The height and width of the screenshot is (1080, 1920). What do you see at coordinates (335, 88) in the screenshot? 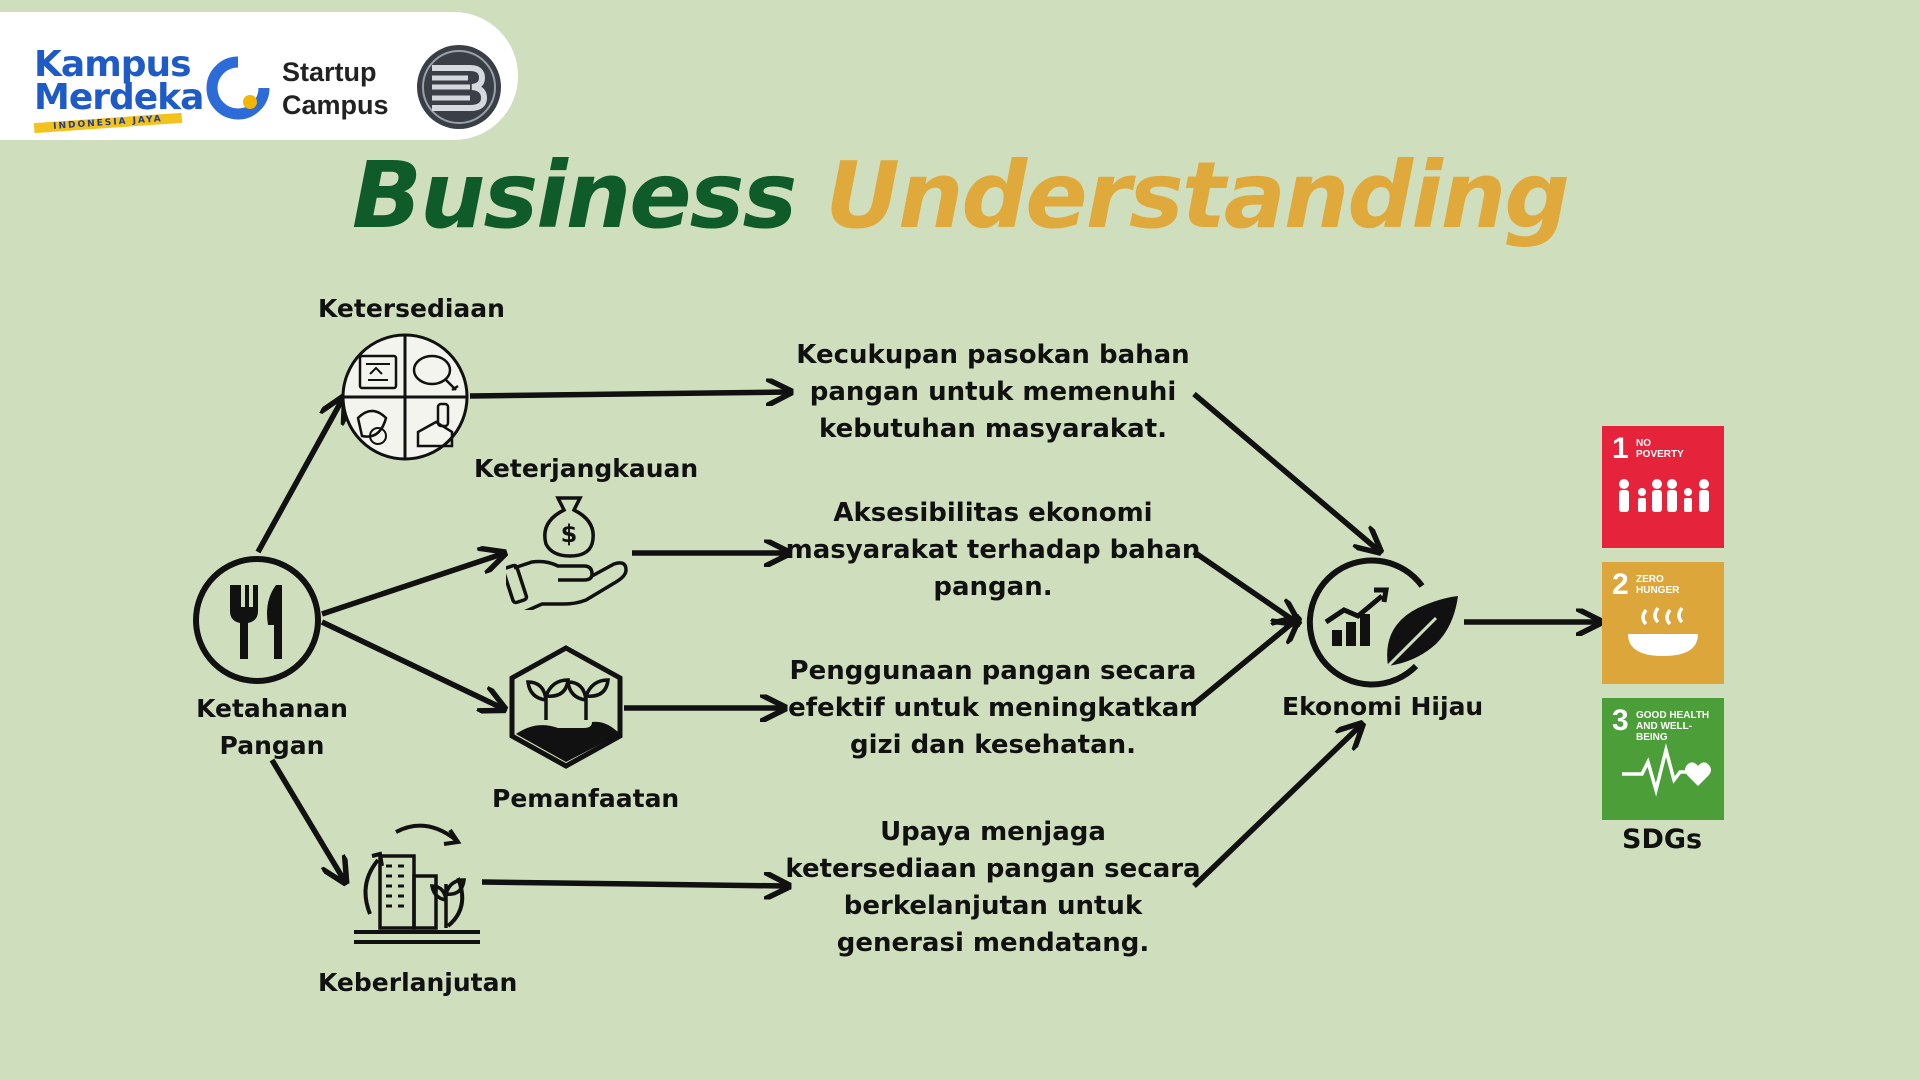
I see `startup-campus-logo-text: Startup Campus` at bounding box center [335, 88].